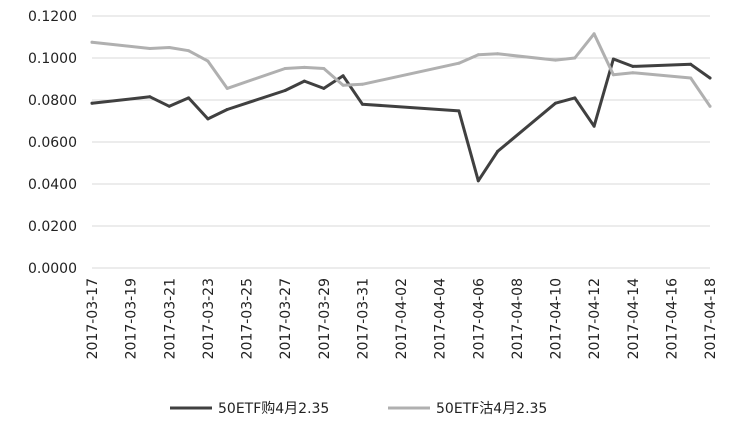 The width and height of the screenshot is (729, 428). Describe the element at coordinates (52, 17) in the screenshot. I see `y-tick-label: 0.1200` at that location.